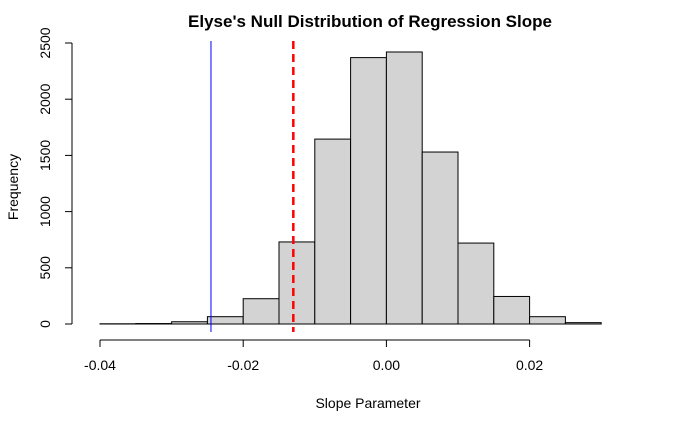 The width and height of the screenshot is (700, 432). What do you see at coordinates (45, 98) in the screenshot?
I see `y-tick-label: 2000` at bounding box center [45, 98].